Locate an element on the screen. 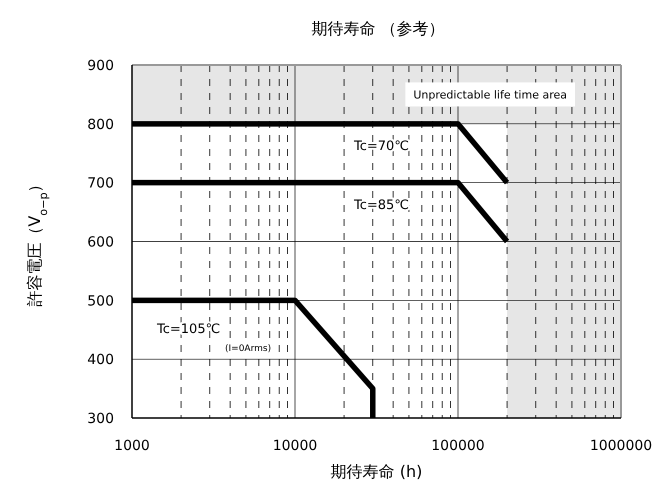 The height and width of the screenshot is (487, 670). band-label: Unpredictable life time area is located at coordinates (490, 95).